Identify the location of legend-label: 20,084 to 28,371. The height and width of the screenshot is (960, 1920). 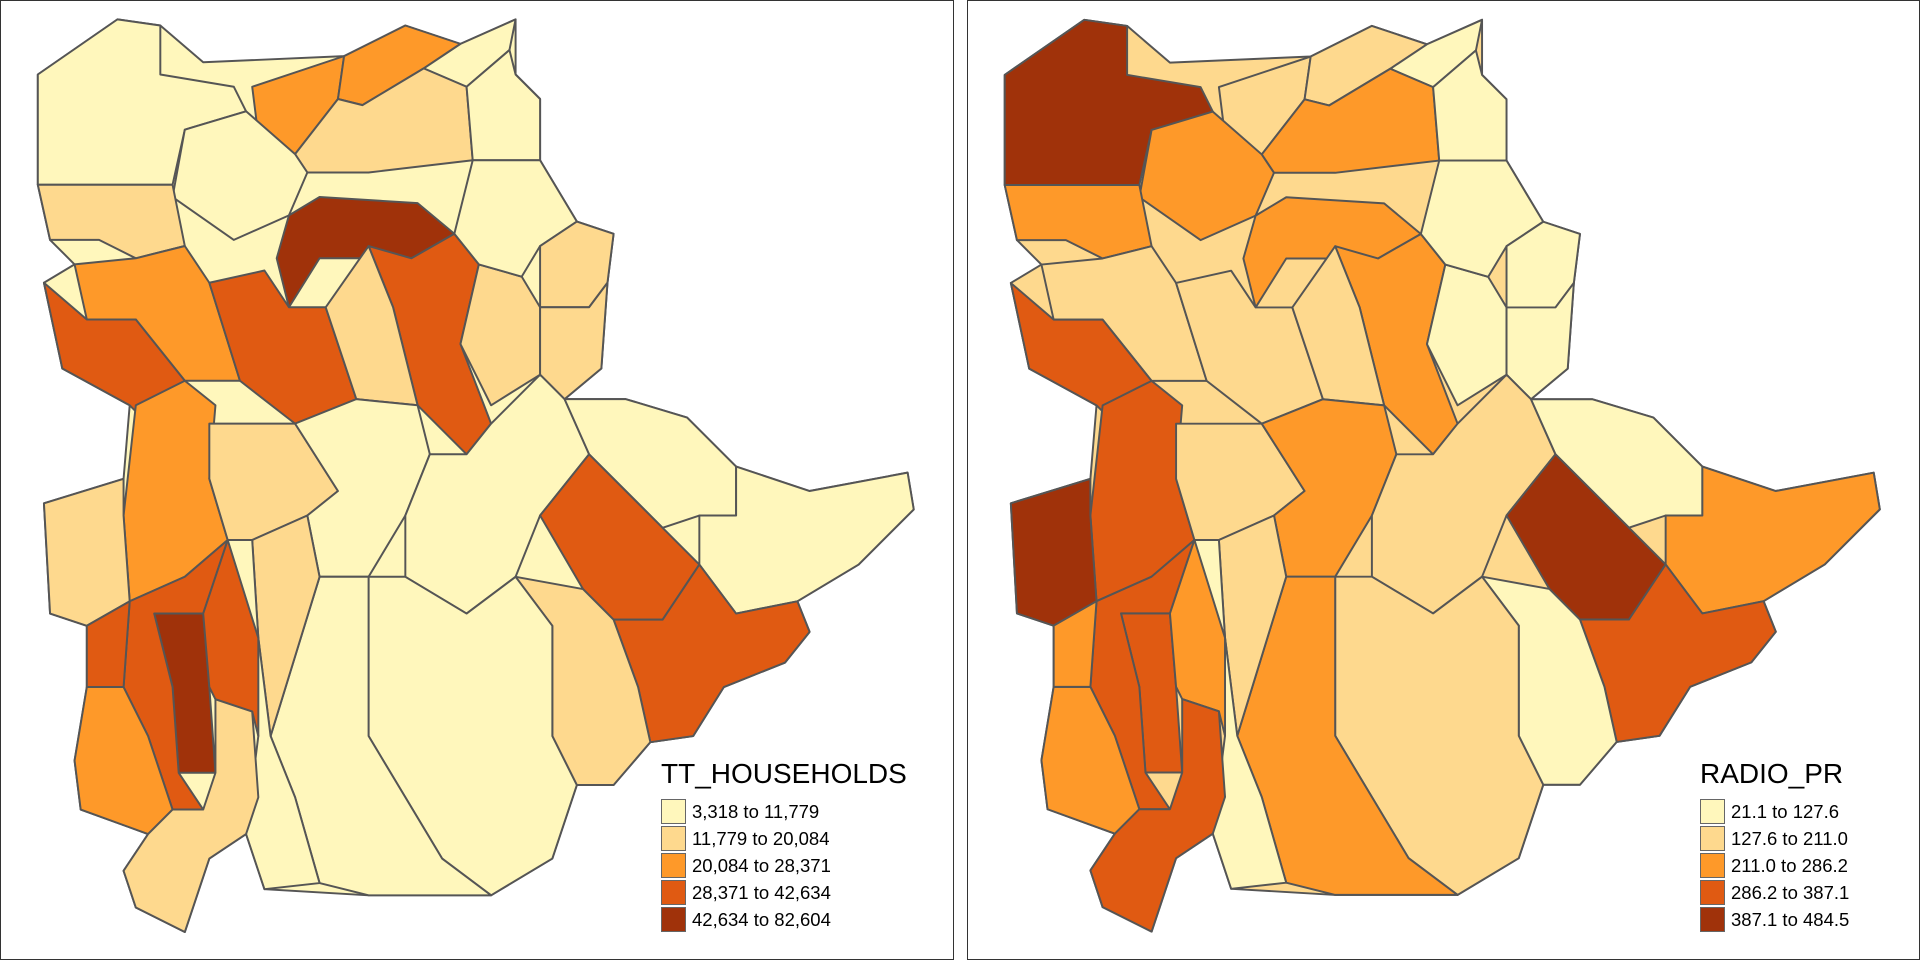
(761, 865).